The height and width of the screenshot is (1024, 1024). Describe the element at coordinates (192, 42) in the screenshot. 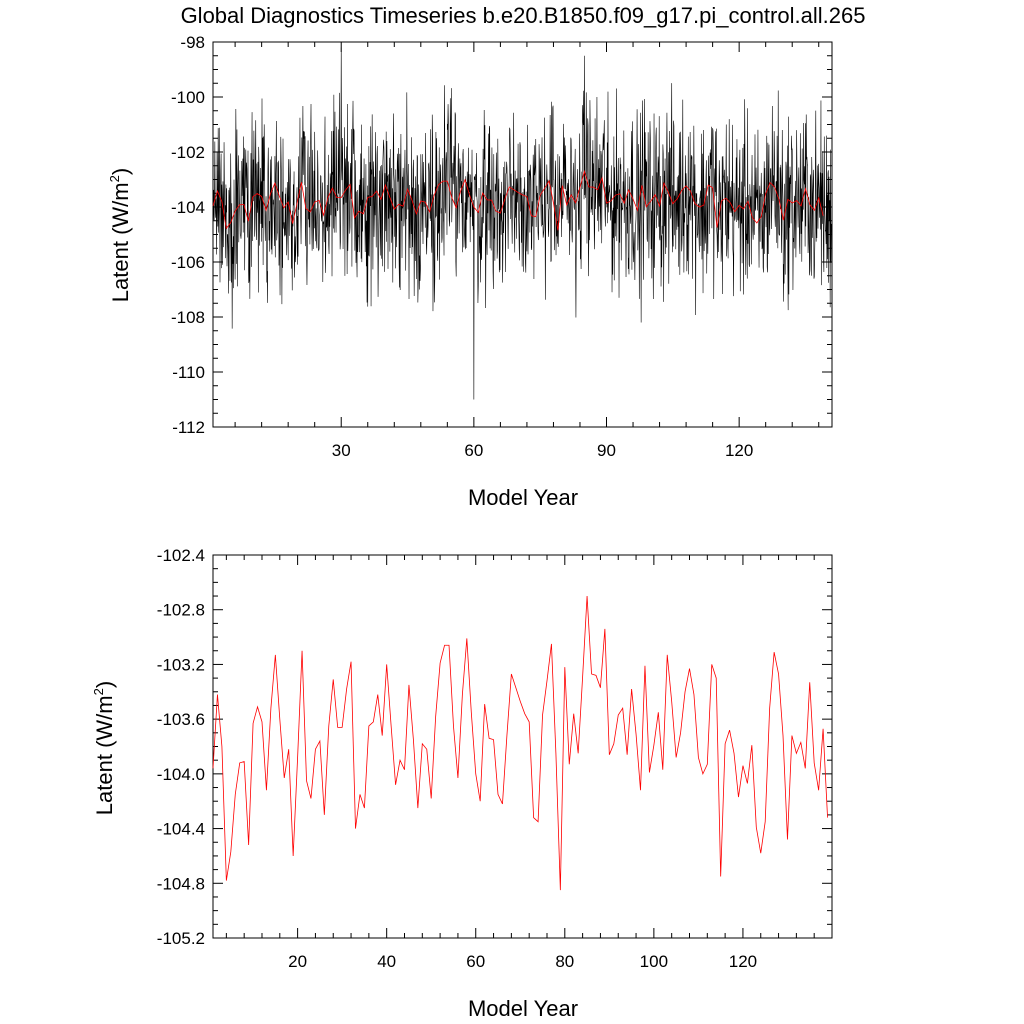

I see `top-y-tick-label: -98` at that location.